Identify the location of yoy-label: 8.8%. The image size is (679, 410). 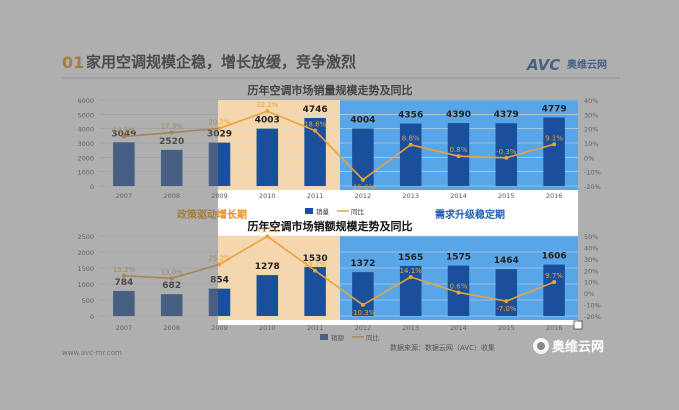
(411, 139).